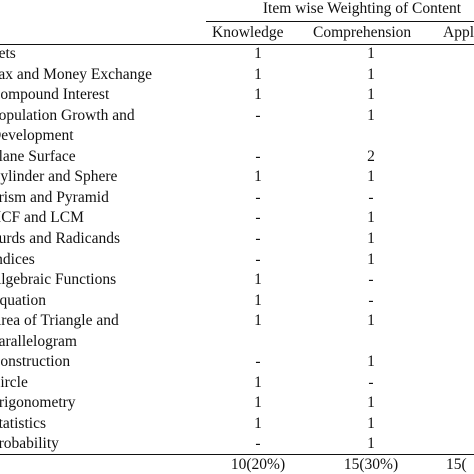  I want to click on column-header-knowledge: Knowledge, so click(248, 32).